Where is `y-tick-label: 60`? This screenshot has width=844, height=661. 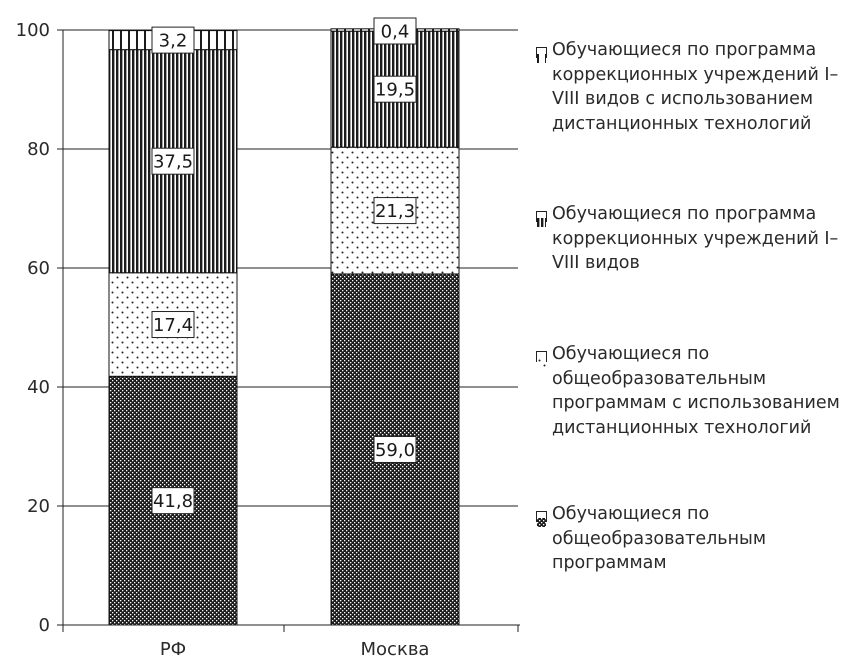
y-tick-label: 60 is located at coordinates (38, 268).